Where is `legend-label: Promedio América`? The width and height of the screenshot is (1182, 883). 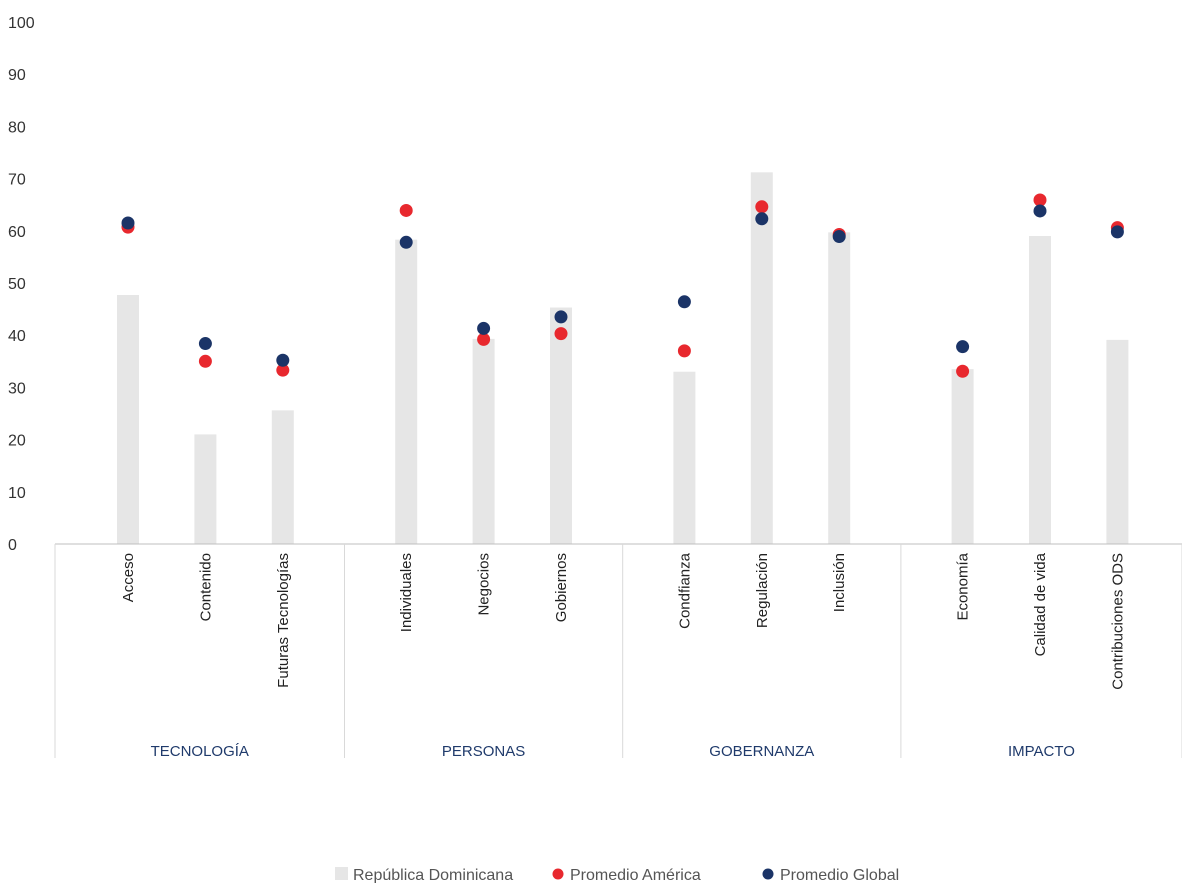 legend-label: Promedio América is located at coordinates (635, 875).